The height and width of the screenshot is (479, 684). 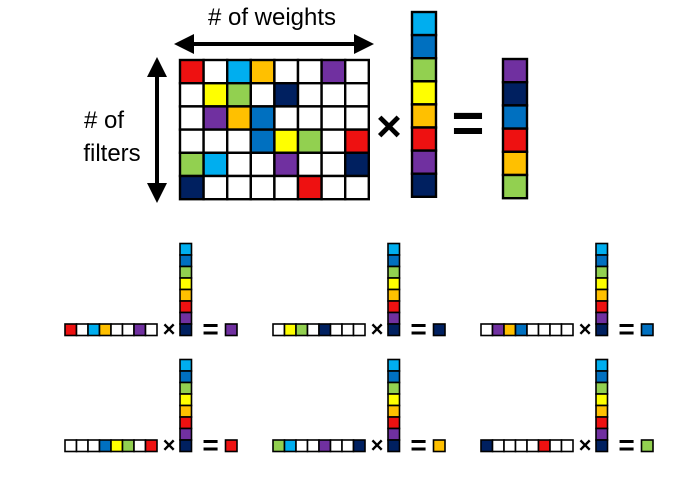 I want to click on weight-matrix, so click(x=274, y=129).